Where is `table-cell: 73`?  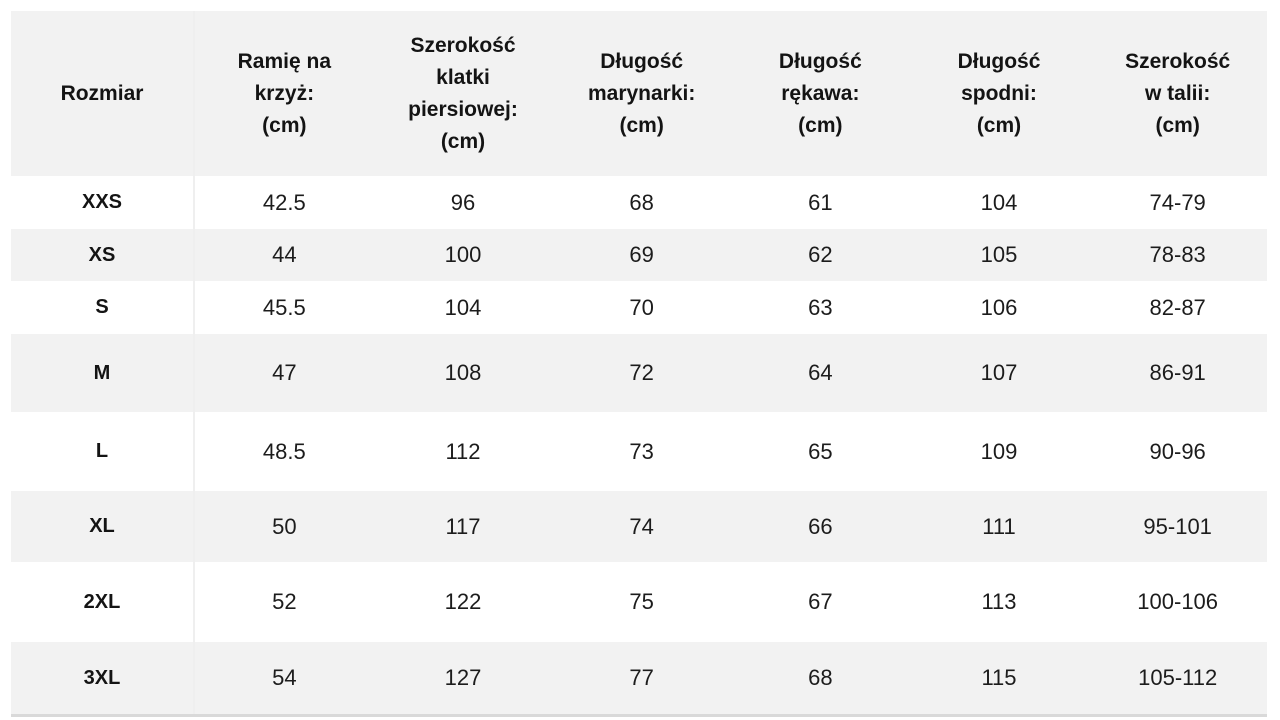 table-cell: 73 is located at coordinates (641, 451).